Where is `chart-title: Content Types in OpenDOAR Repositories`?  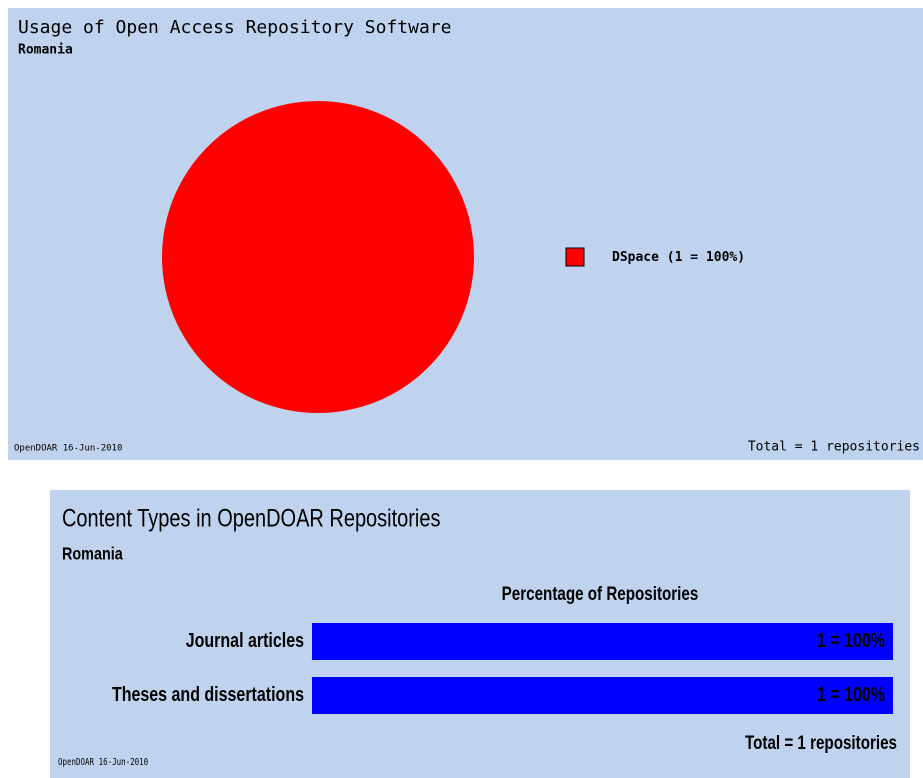
chart-title: Content Types in OpenDOAR Repositories is located at coordinates (251, 519).